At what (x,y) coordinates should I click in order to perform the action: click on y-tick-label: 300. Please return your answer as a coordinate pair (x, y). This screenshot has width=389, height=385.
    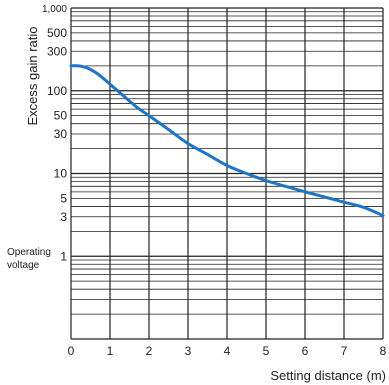
    Looking at the image, I should click on (57, 51).